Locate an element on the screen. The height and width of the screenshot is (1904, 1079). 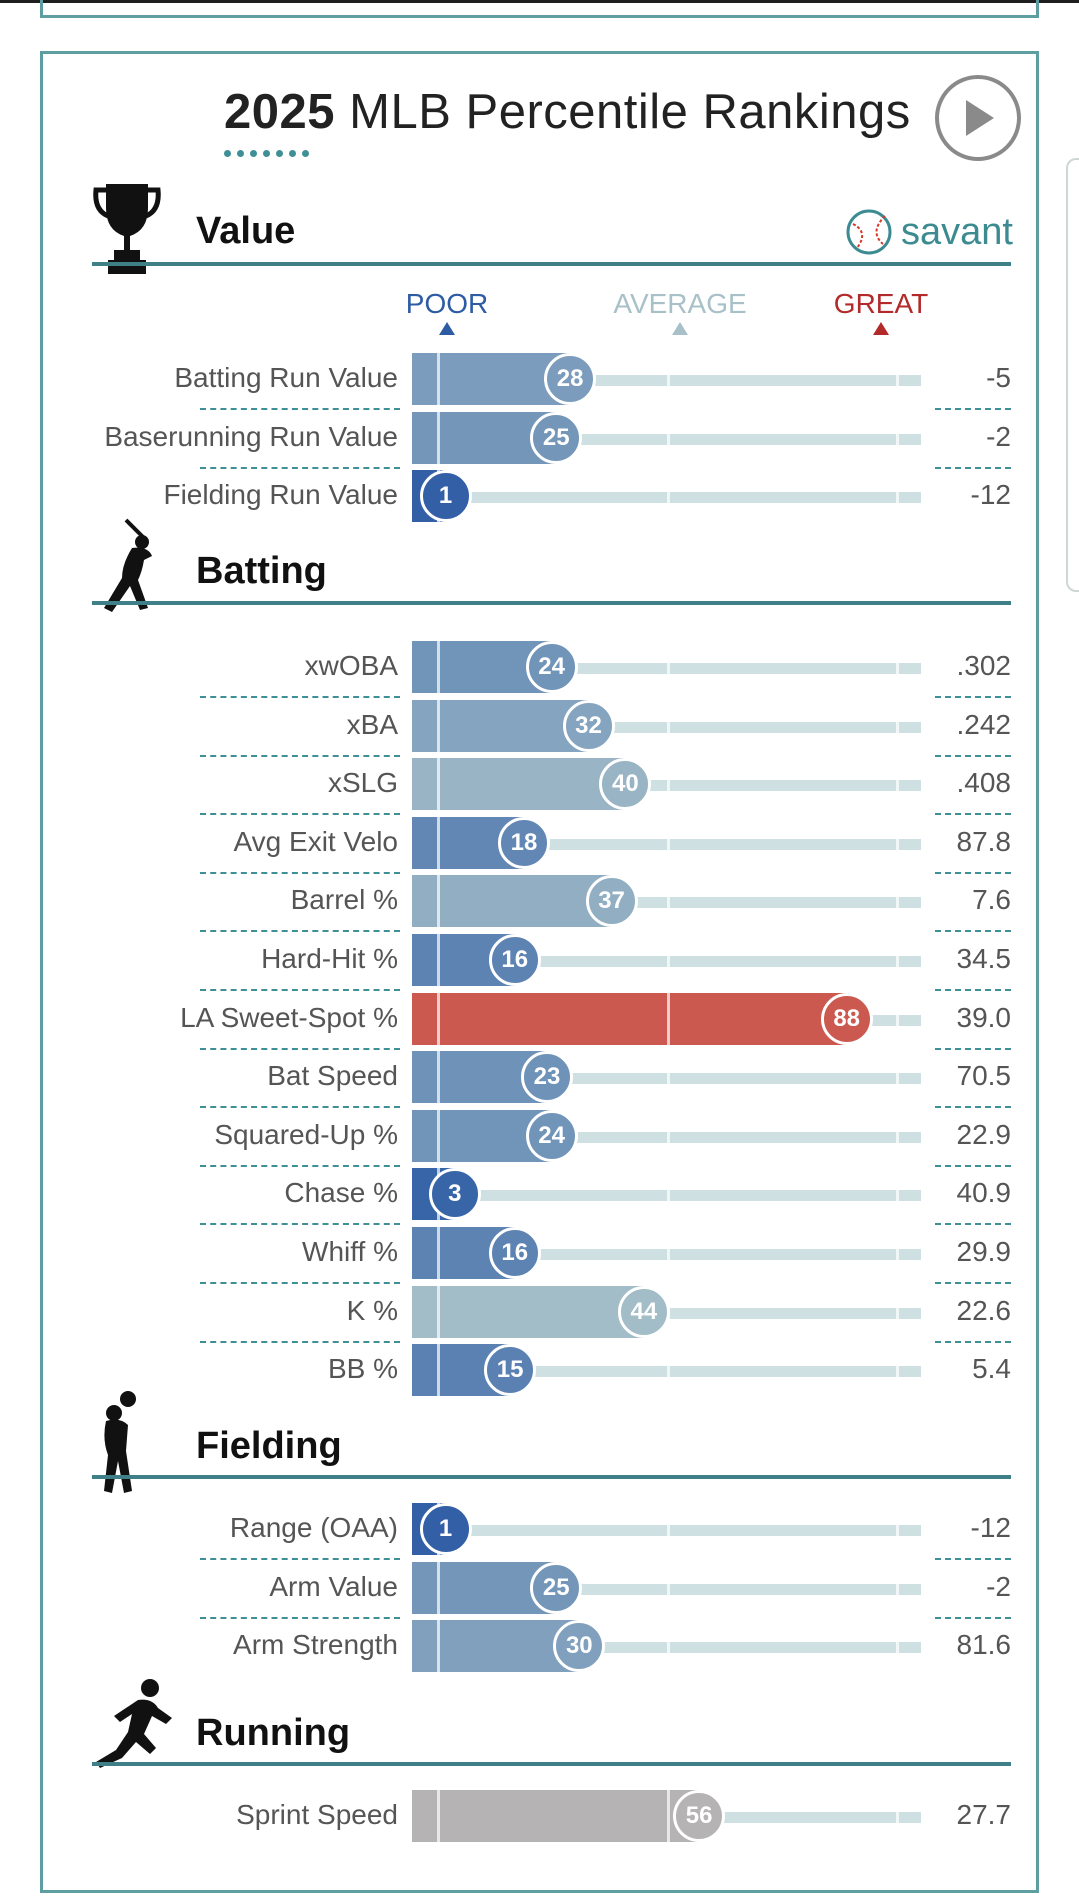
metric-row: Arm Value 25 -2 is located at coordinates (539, 1589).